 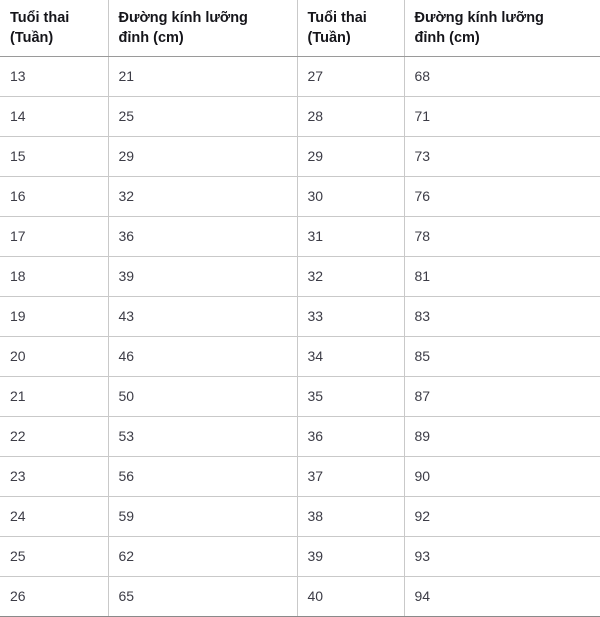 I want to click on cell-week-right: 29, so click(x=351, y=156).